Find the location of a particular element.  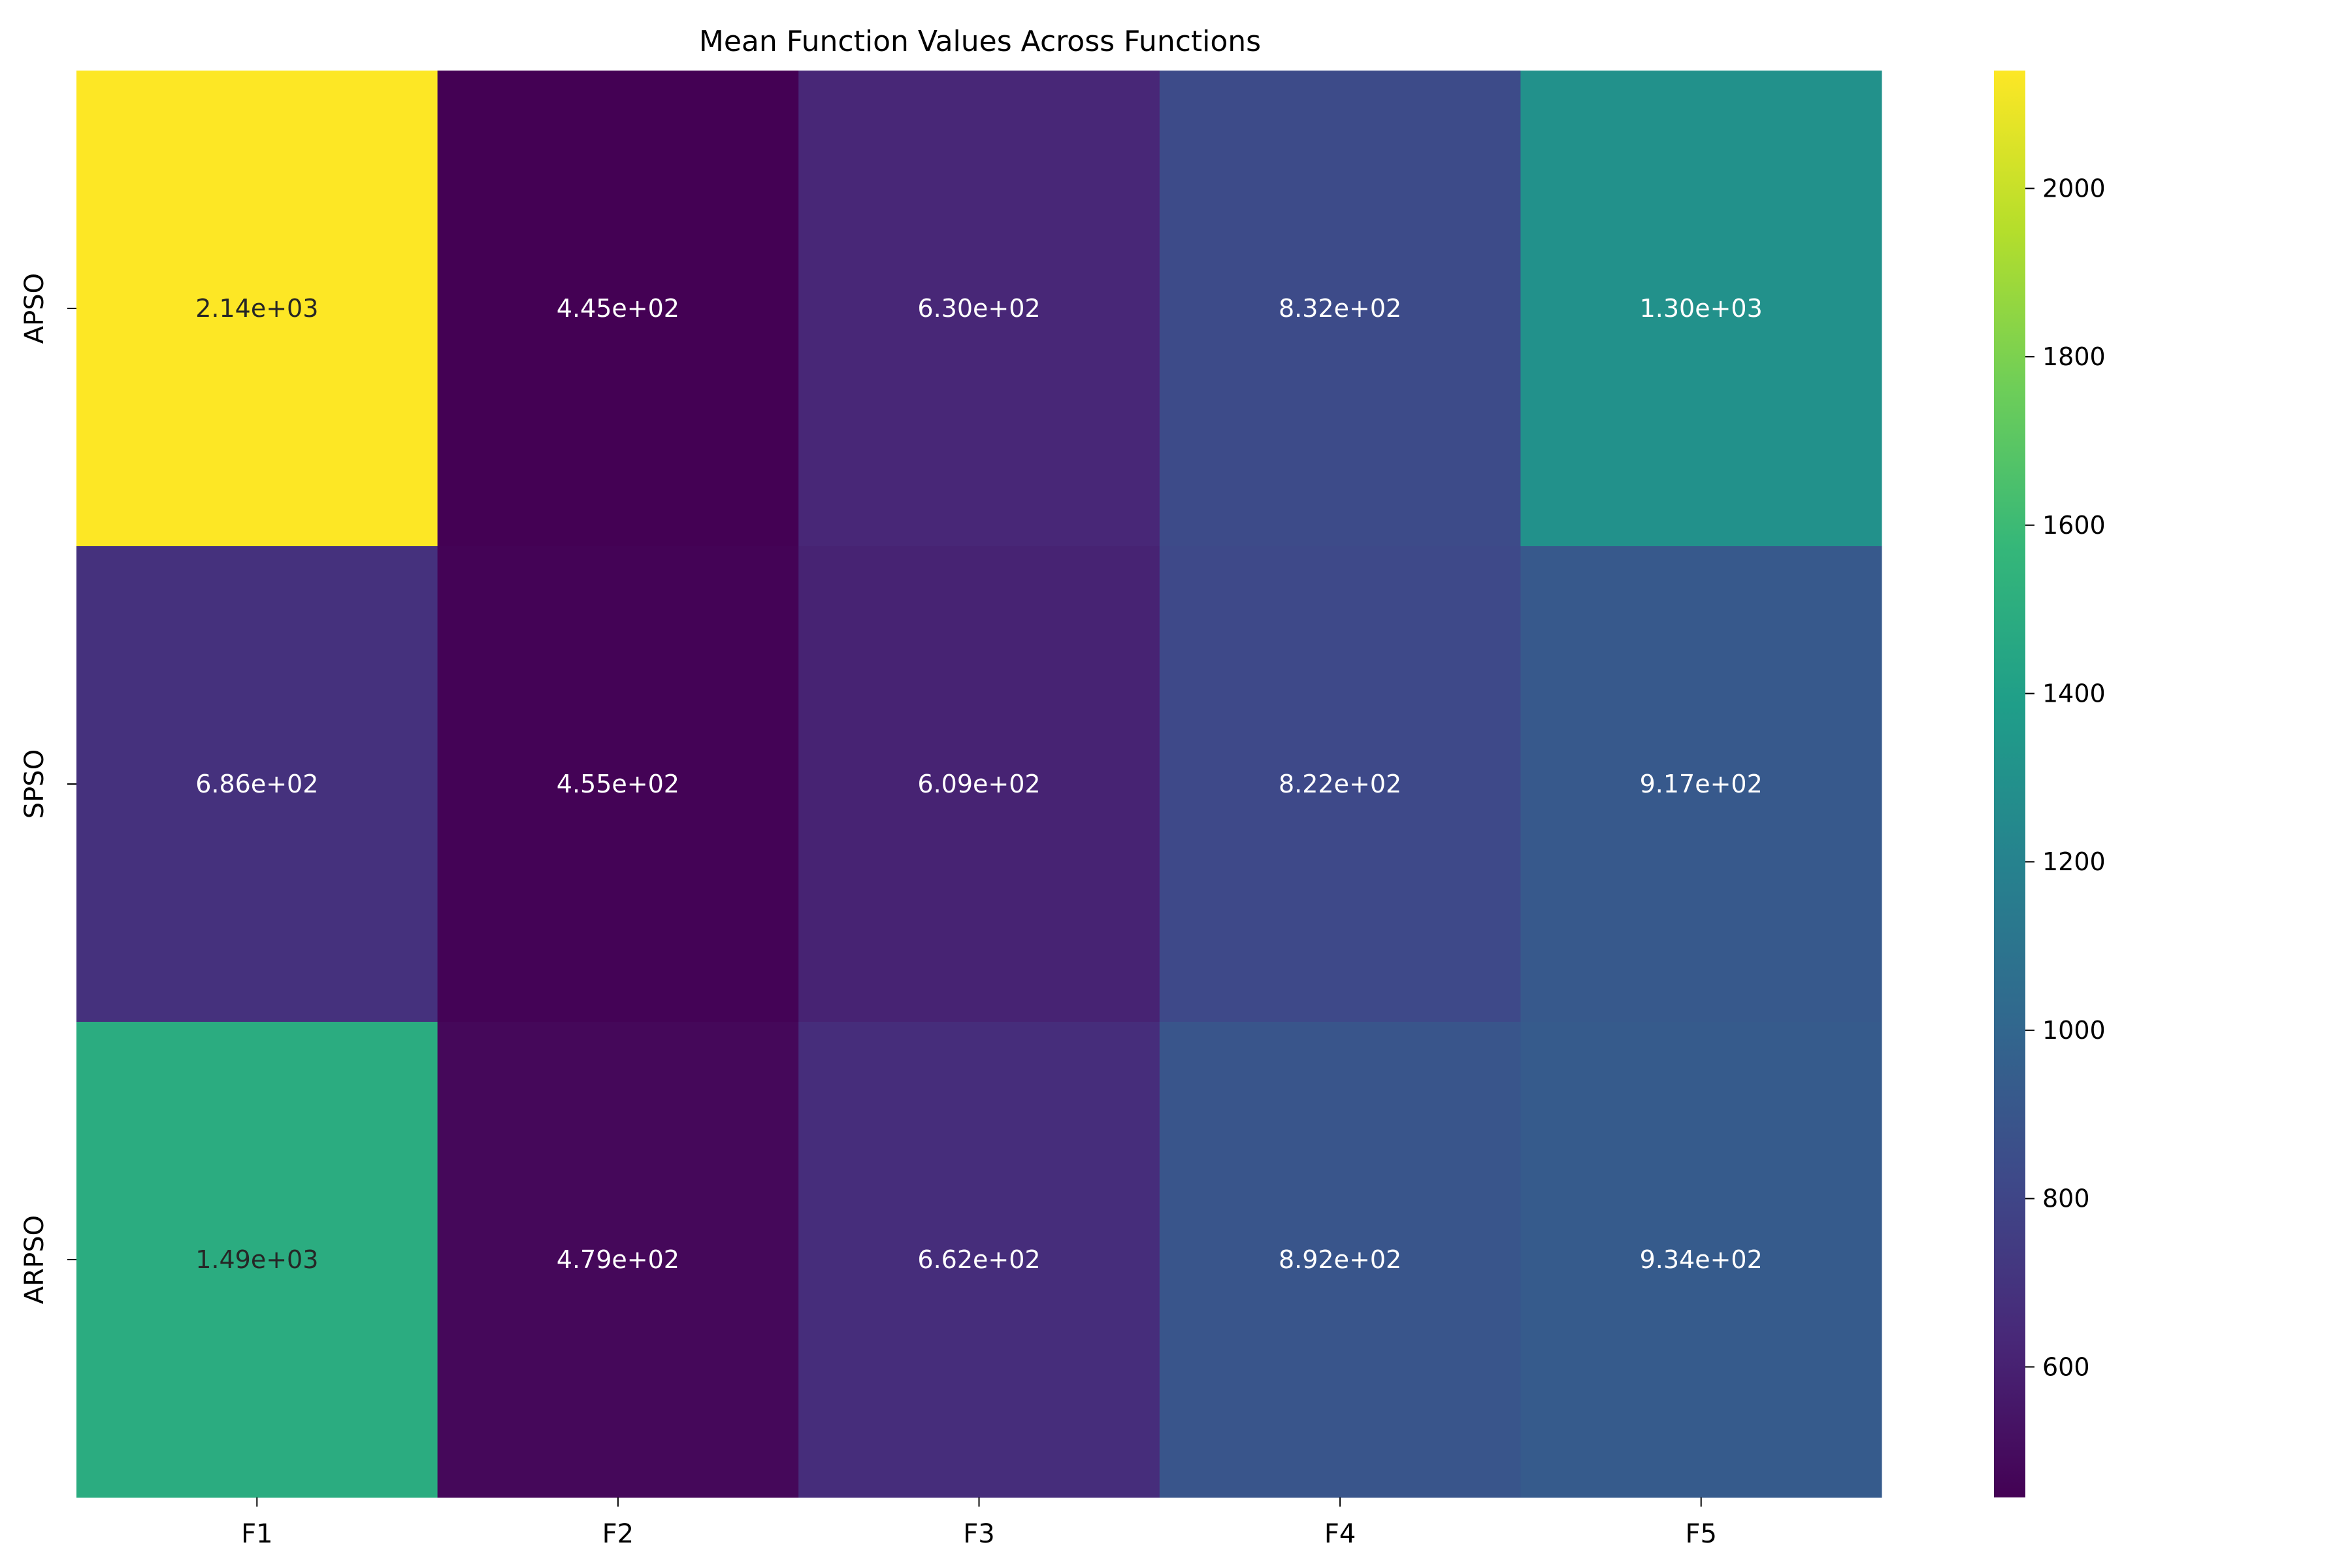

cell-value-label: 8.22e+02 is located at coordinates (1340, 784).